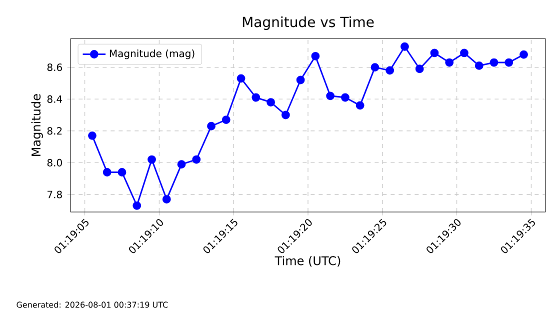 Image resolution: width=560 pixels, height=314 pixels. Describe the element at coordinates (54, 68) in the screenshot. I see `y-tick-label: 8.6` at that location.